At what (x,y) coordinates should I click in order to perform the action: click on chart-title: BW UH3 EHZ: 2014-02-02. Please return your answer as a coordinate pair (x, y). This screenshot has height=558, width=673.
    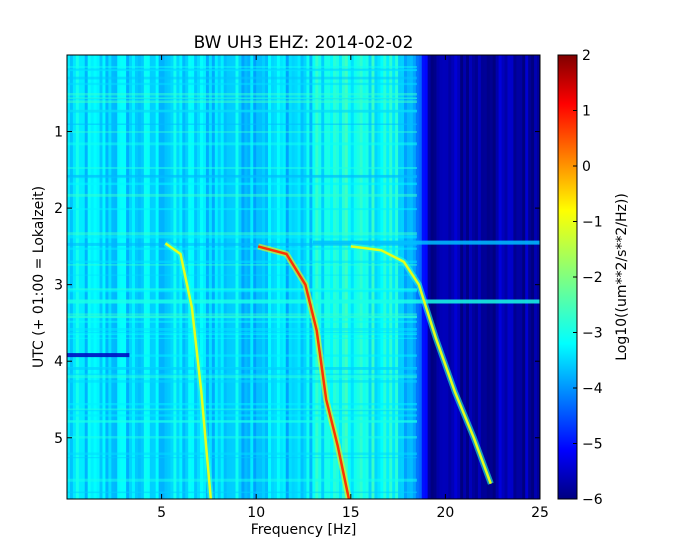
    Looking at the image, I should click on (304, 43).